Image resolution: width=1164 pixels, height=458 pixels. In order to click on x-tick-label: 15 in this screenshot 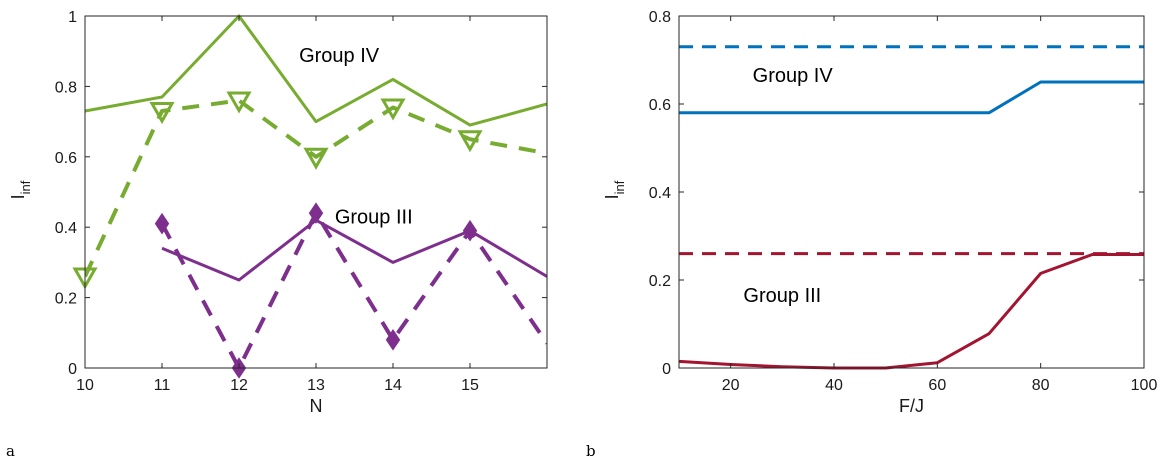, I will do `click(470, 385)`.